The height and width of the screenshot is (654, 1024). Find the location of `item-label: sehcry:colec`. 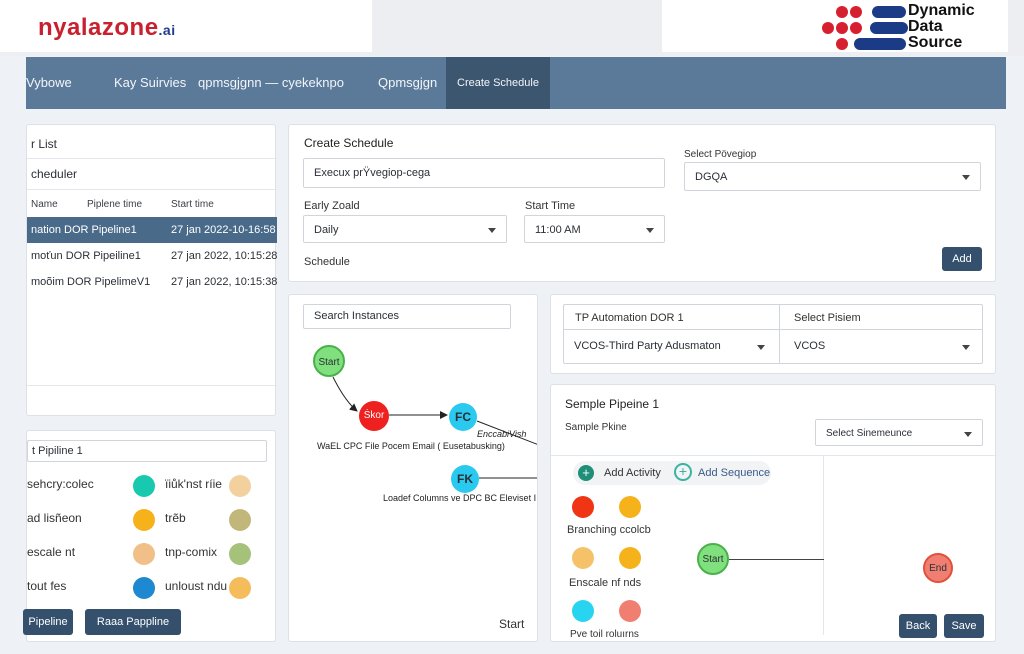

item-label: sehcry:colec is located at coordinates (60, 484).